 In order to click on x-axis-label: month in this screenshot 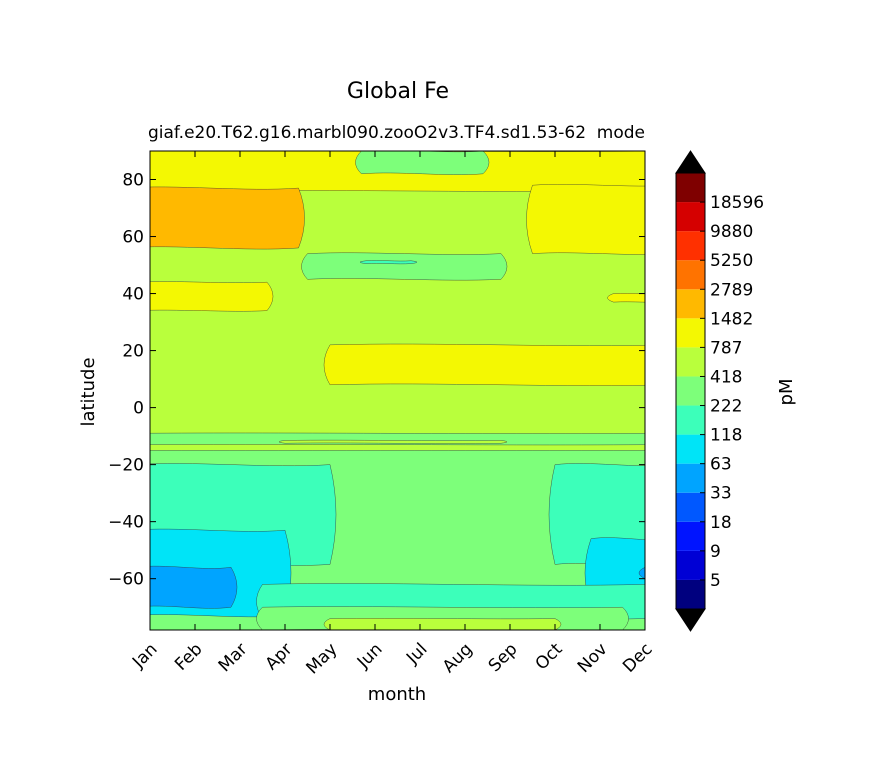, I will do `click(397, 694)`.